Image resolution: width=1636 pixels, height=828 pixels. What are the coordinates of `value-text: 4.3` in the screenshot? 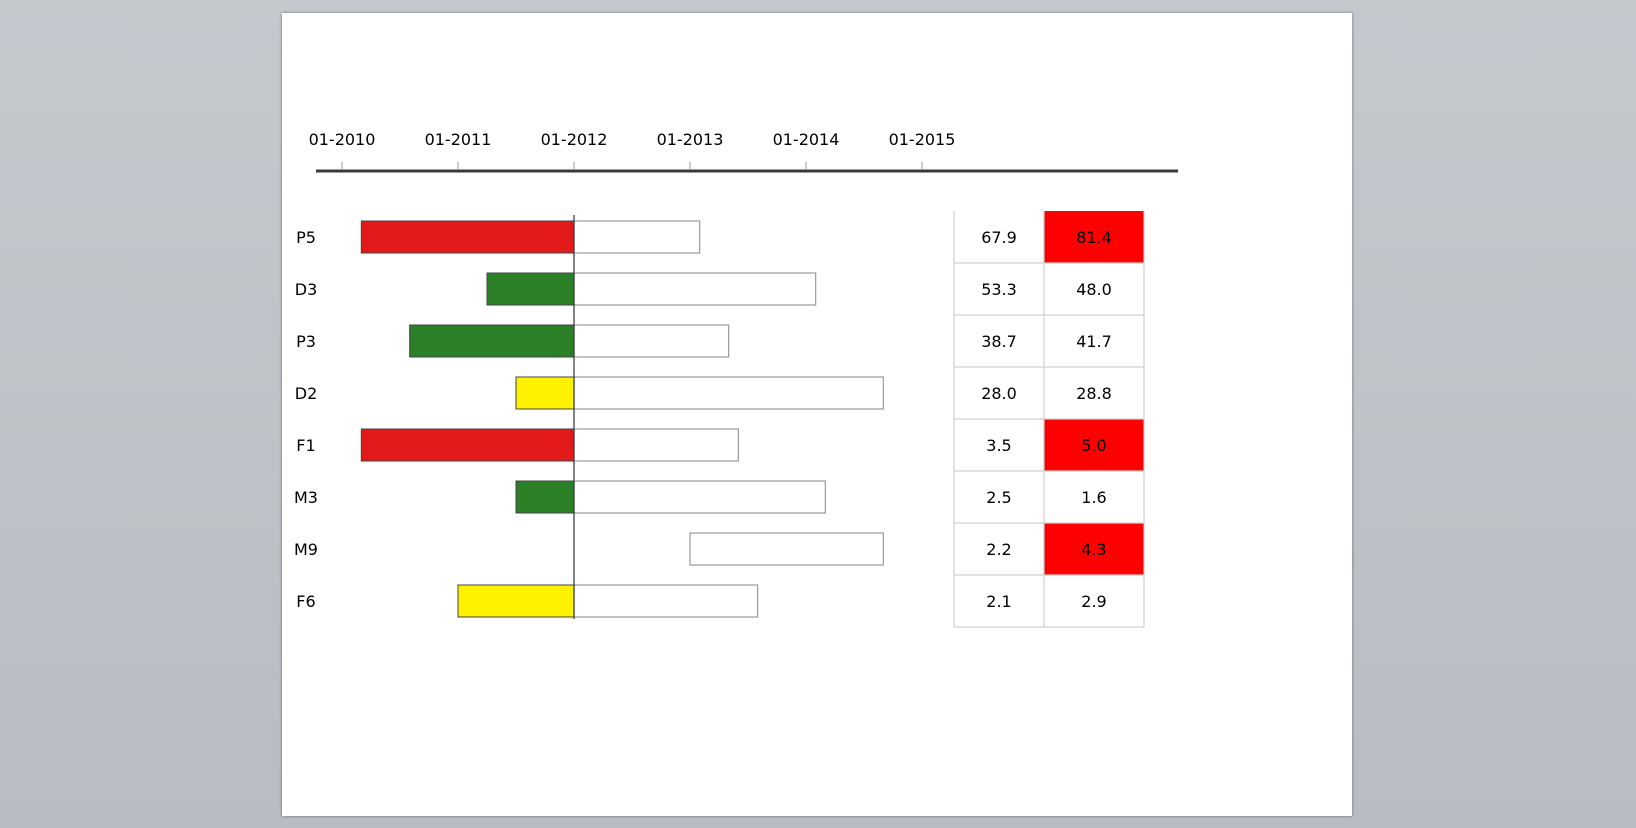 It's located at (1093, 549).